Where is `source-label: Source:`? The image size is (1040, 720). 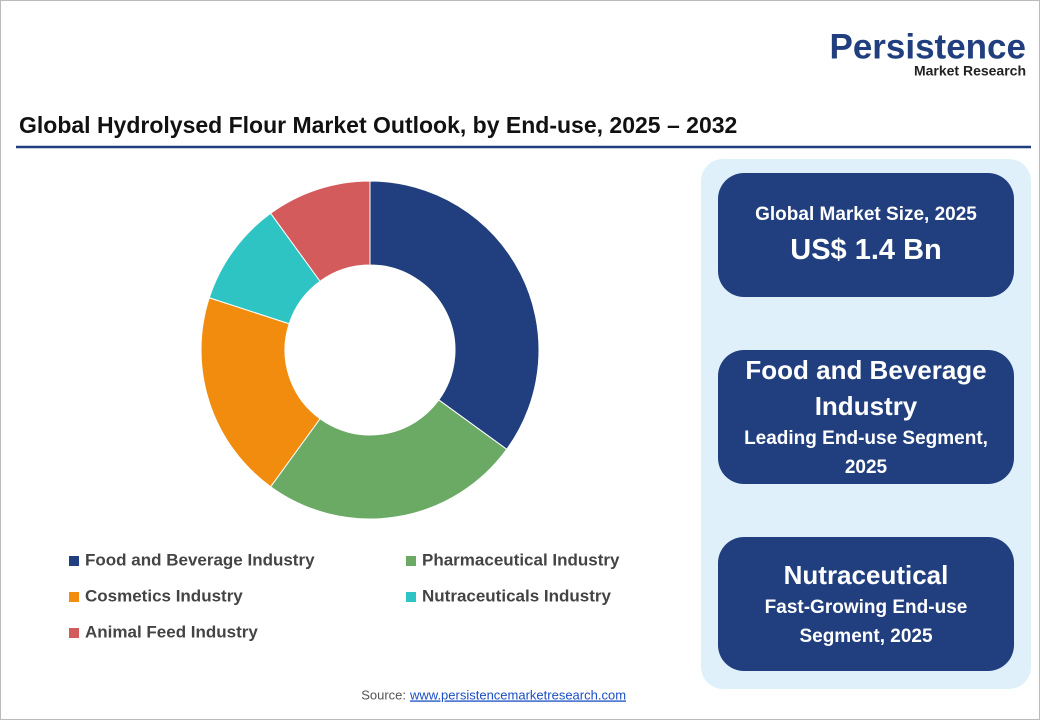
source-label: Source: is located at coordinates (383, 694).